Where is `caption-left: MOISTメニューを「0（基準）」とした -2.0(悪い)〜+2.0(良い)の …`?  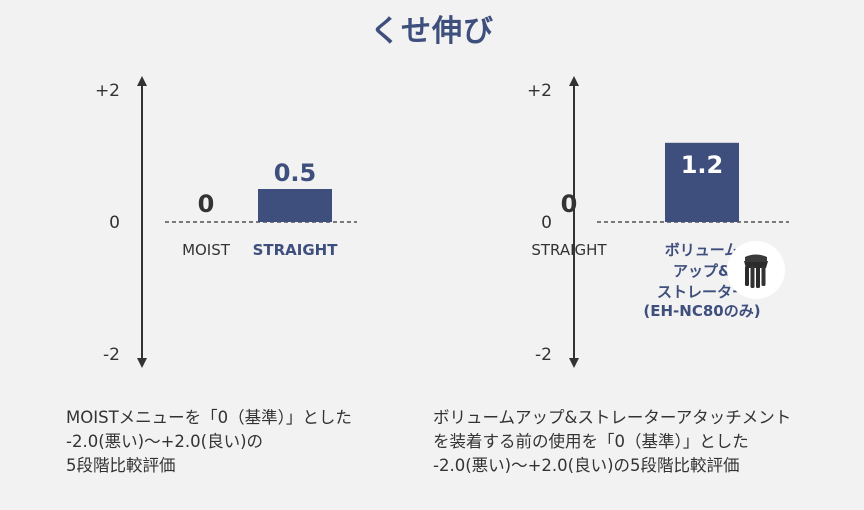
caption-left: MOISTメニューを「0（基準）」とした -2.0(悪い)〜+2.0(良い)の … is located at coordinates (209, 441).